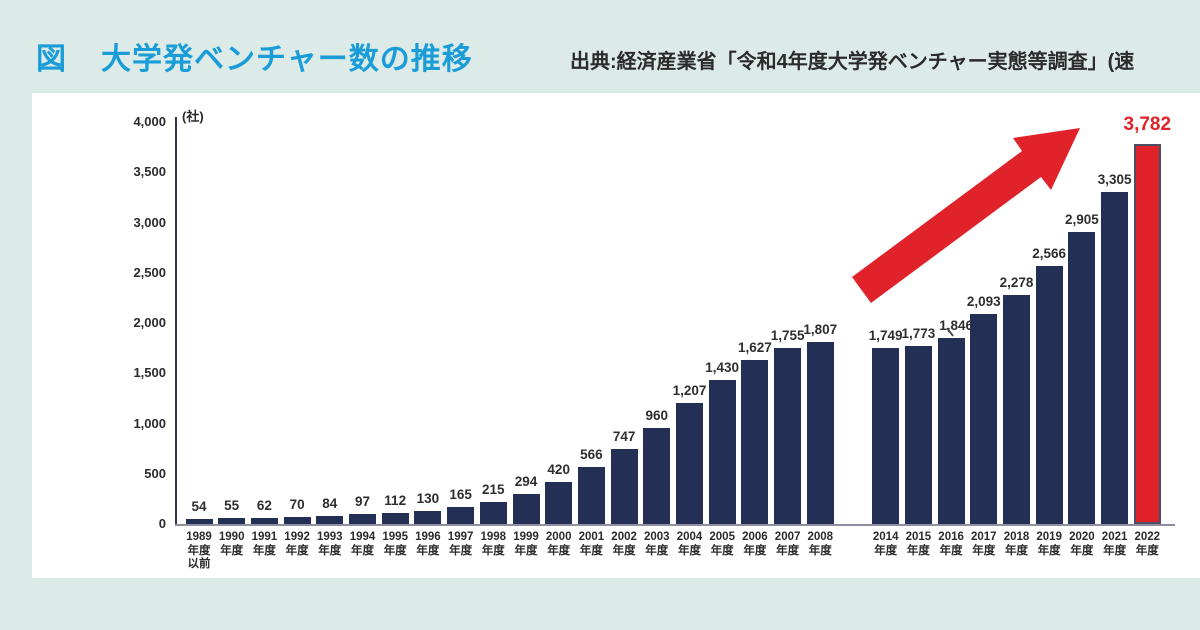  I want to click on bar-value-label: 1,627, so click(754, 348).